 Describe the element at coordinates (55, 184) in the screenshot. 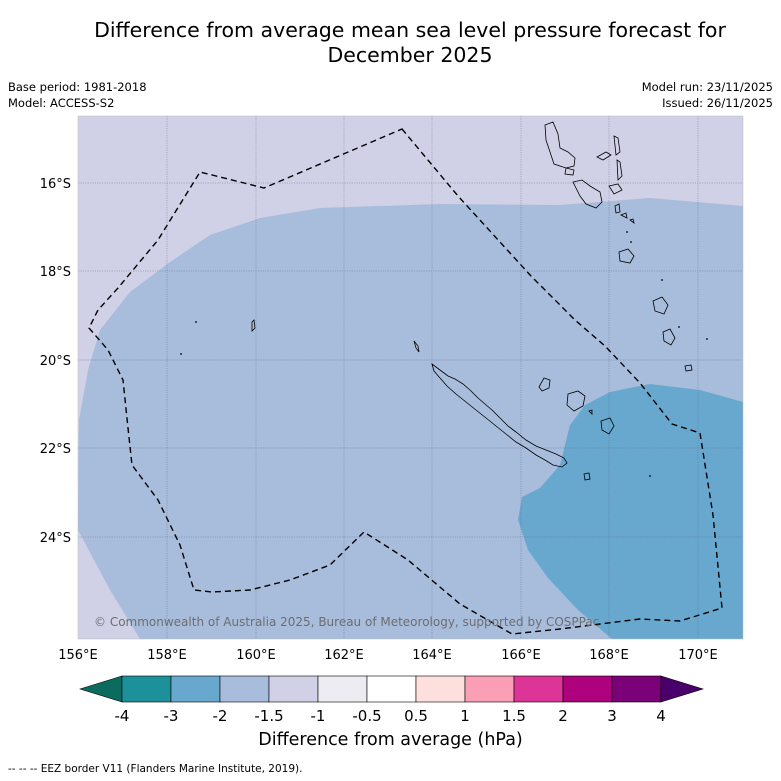

I see `lat-label: 16°S` at that location.